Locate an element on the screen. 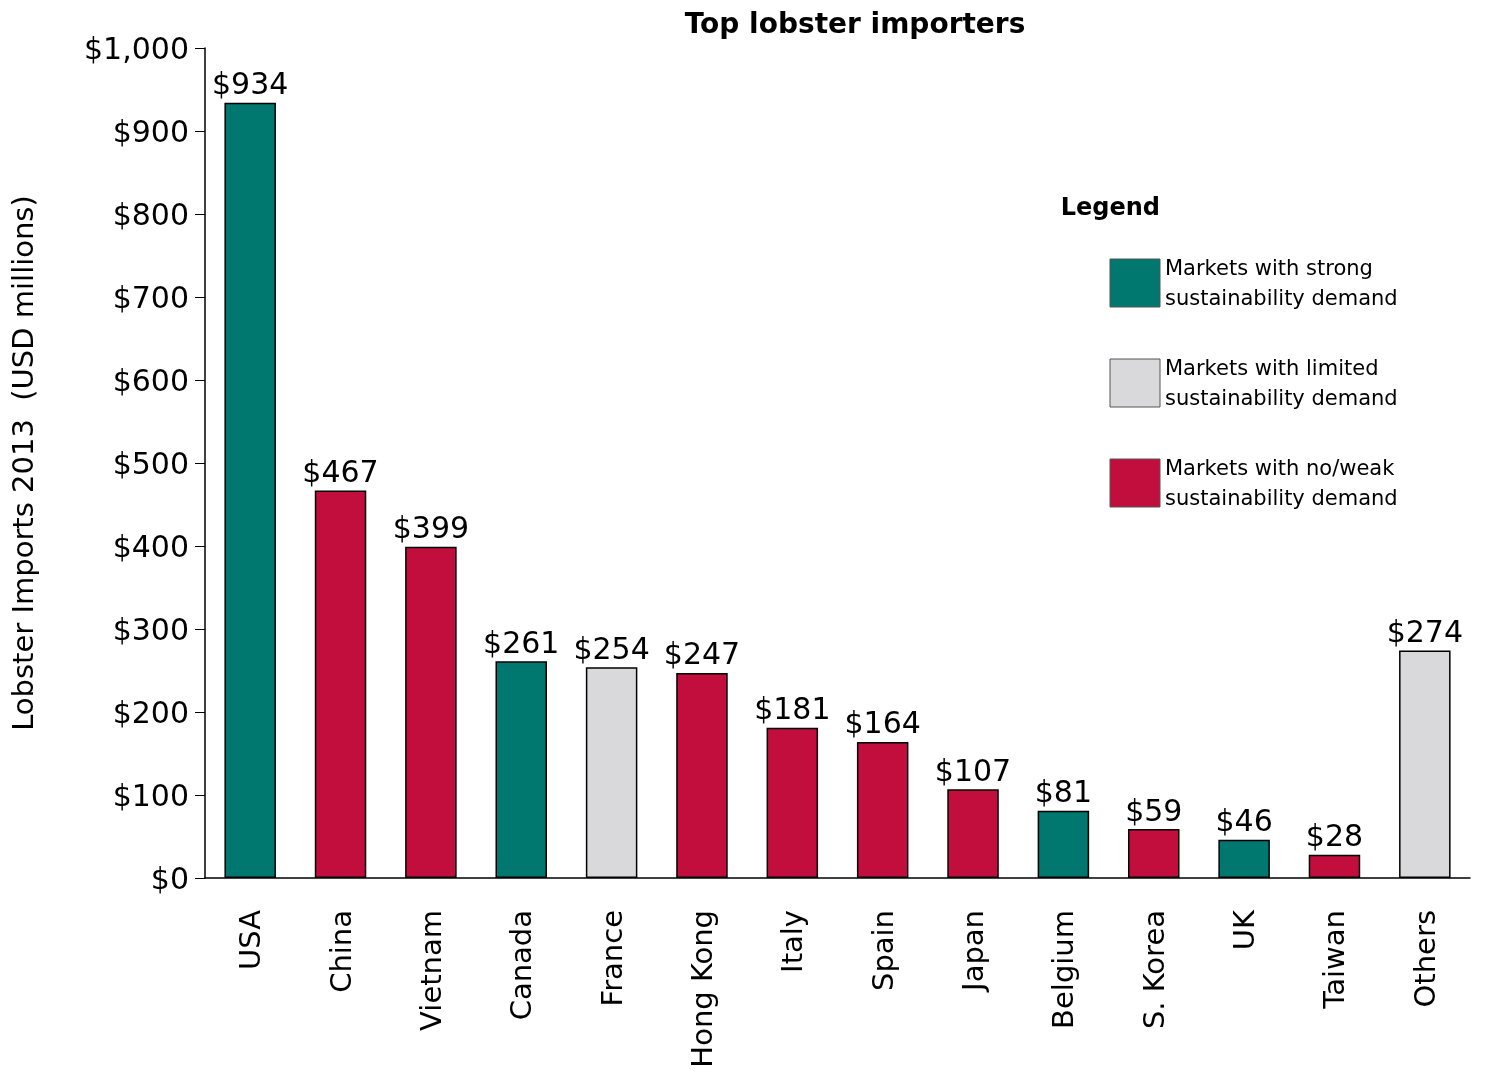 This screenshot has width=1490, height=1081. x-tick-label: China is located at coordinates (340, 951).